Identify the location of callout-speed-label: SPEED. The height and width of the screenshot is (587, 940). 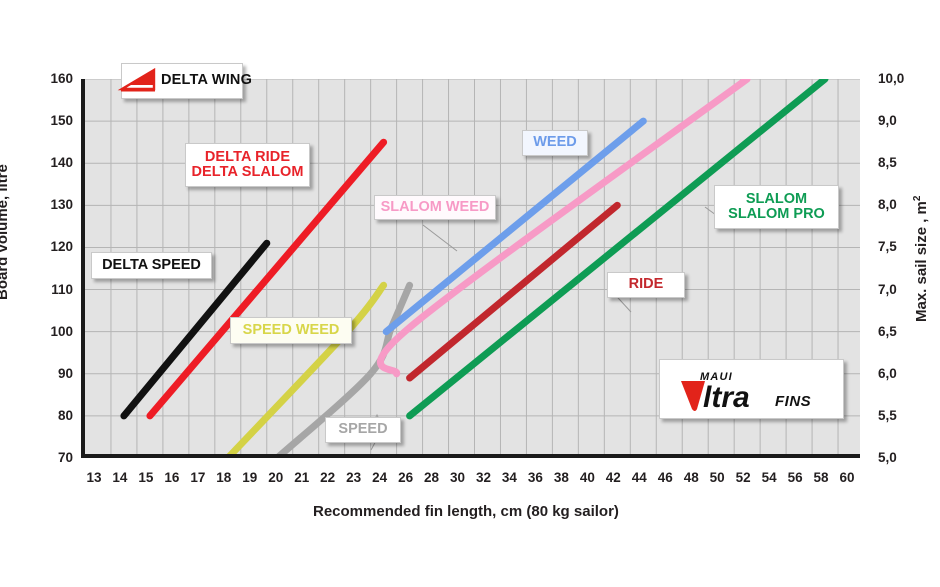
(363, 429).